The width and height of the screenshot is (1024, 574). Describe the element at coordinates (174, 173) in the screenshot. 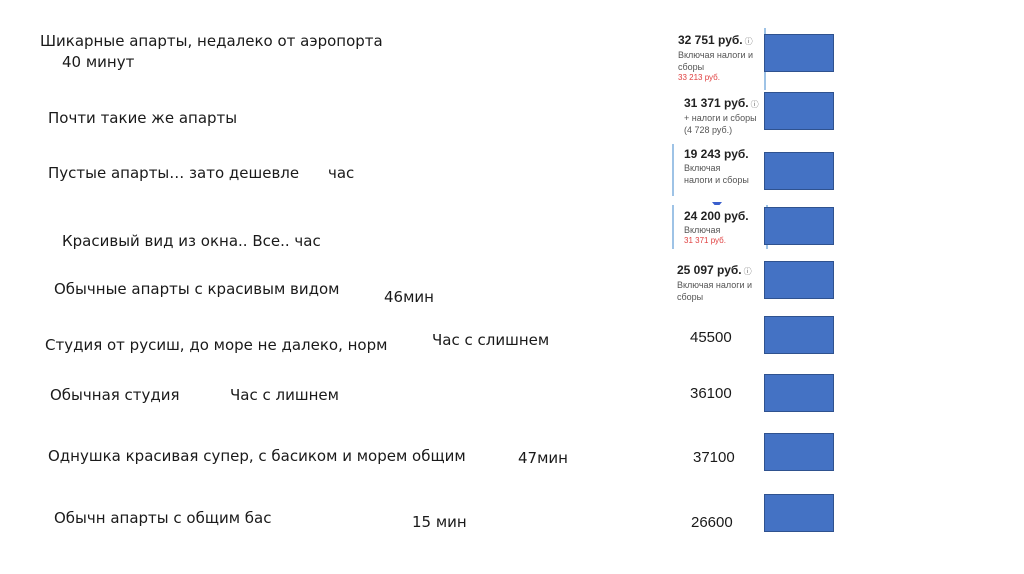

I see `row-3-title: Пустые апарты… зато дешевле` at that location.